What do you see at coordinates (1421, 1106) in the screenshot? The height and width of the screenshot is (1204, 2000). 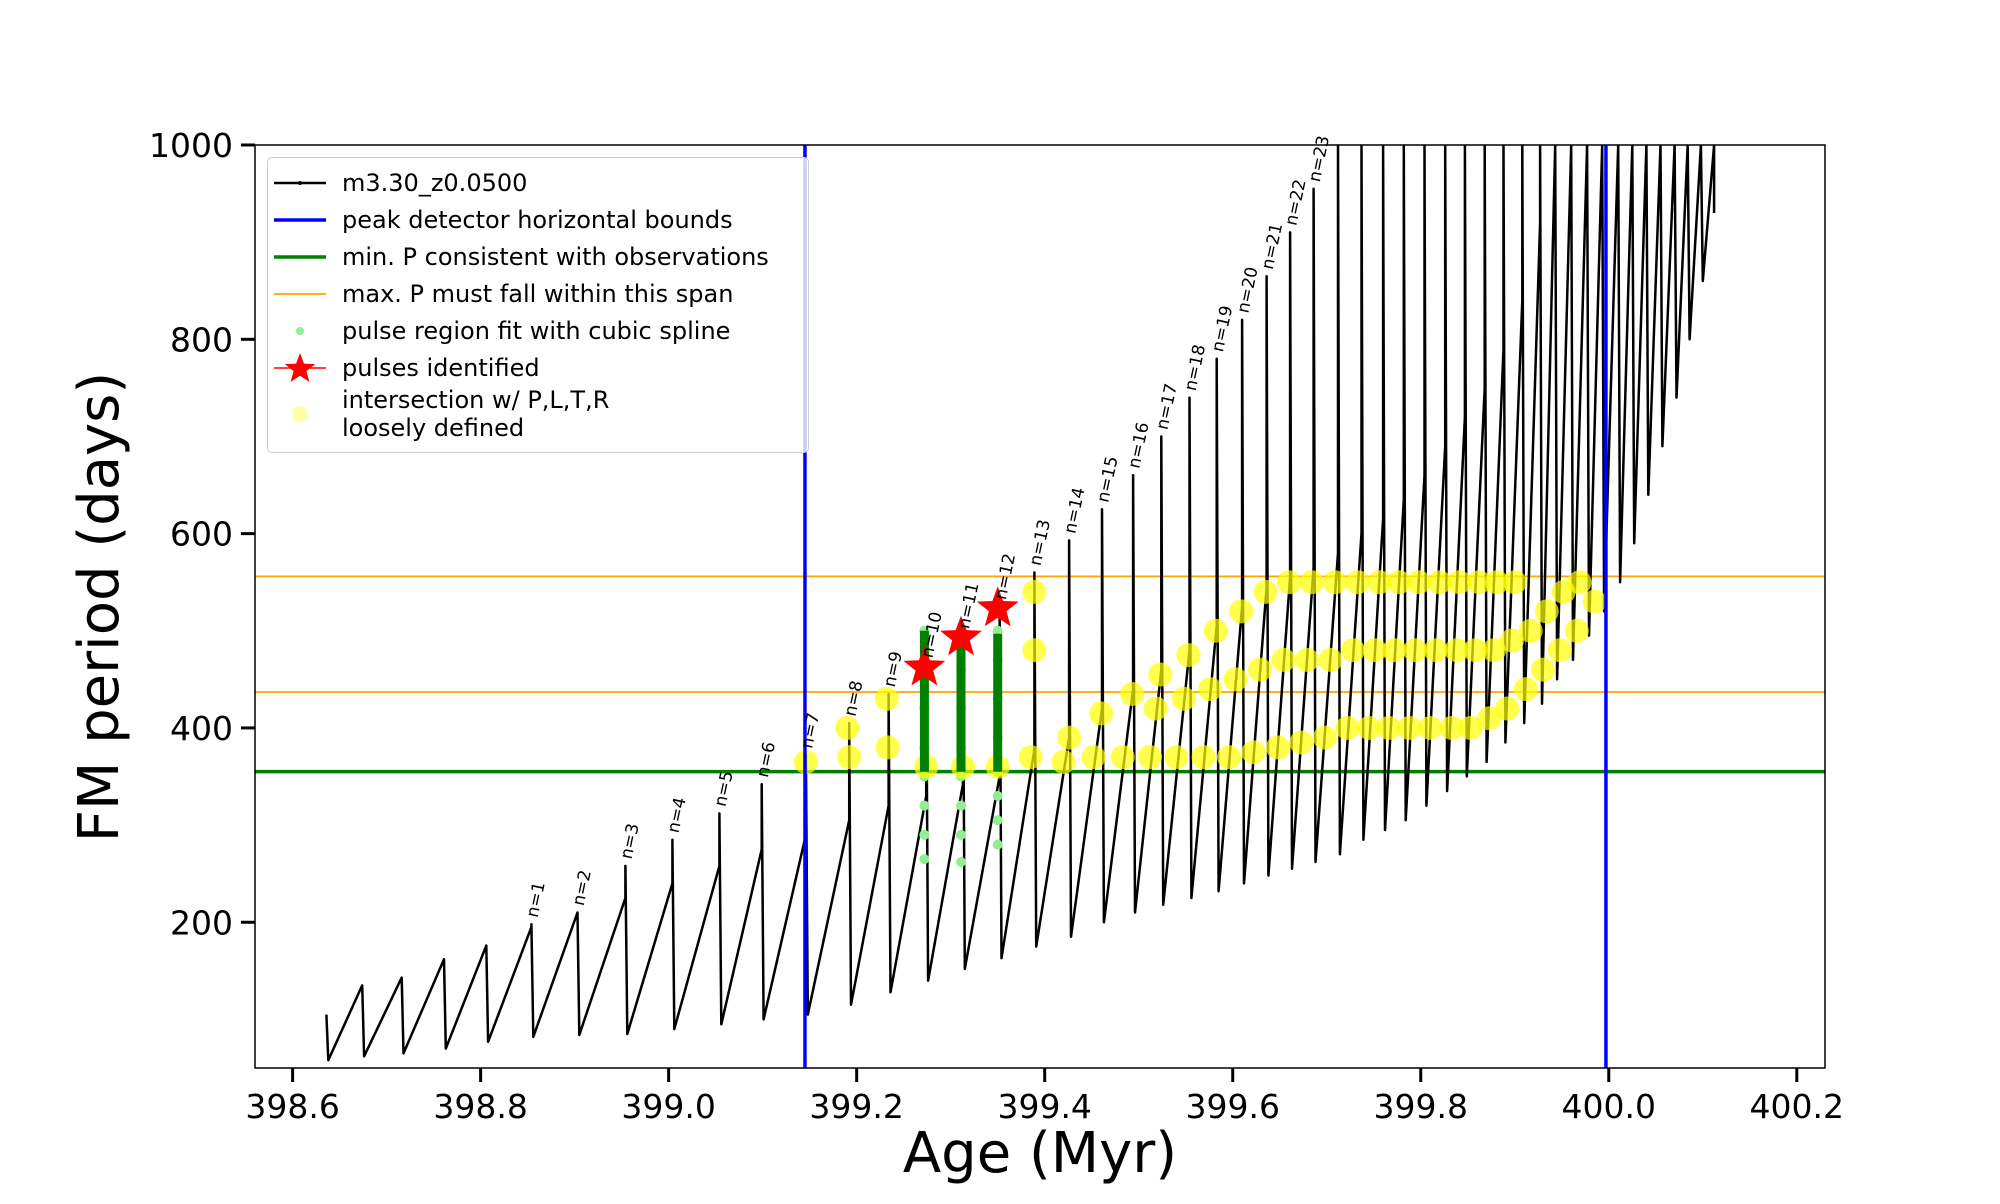 I see `x-tick-label: 399.8` at bounding box center [1421, 1106].